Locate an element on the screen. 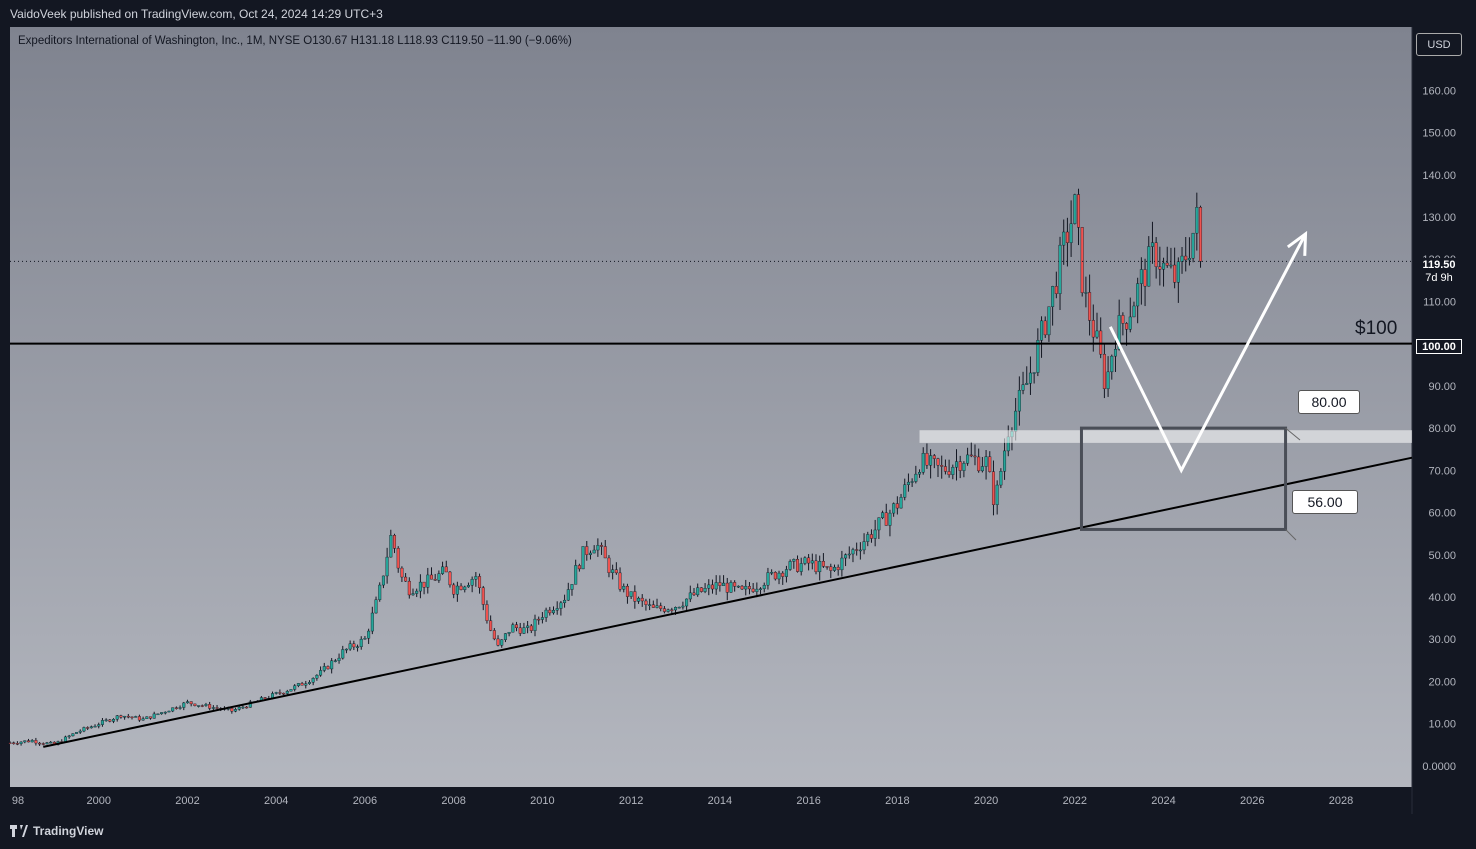 Image resolution: width=1476 pixels, height=849 pixels. y-tick-label: 40.00 is located at coordinates (1442, 598).